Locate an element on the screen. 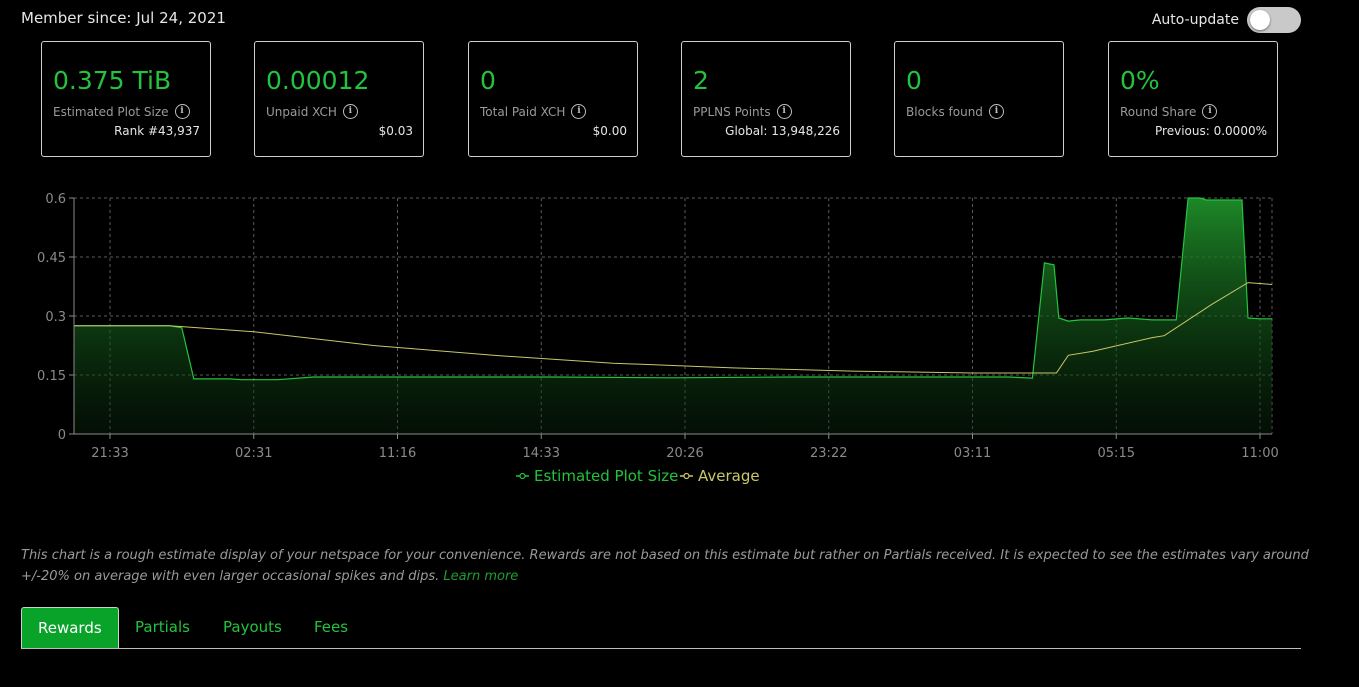 This screenshot has width=1359, height=687. x-tick-label: 03:11 is located at coordinates (972, 453).